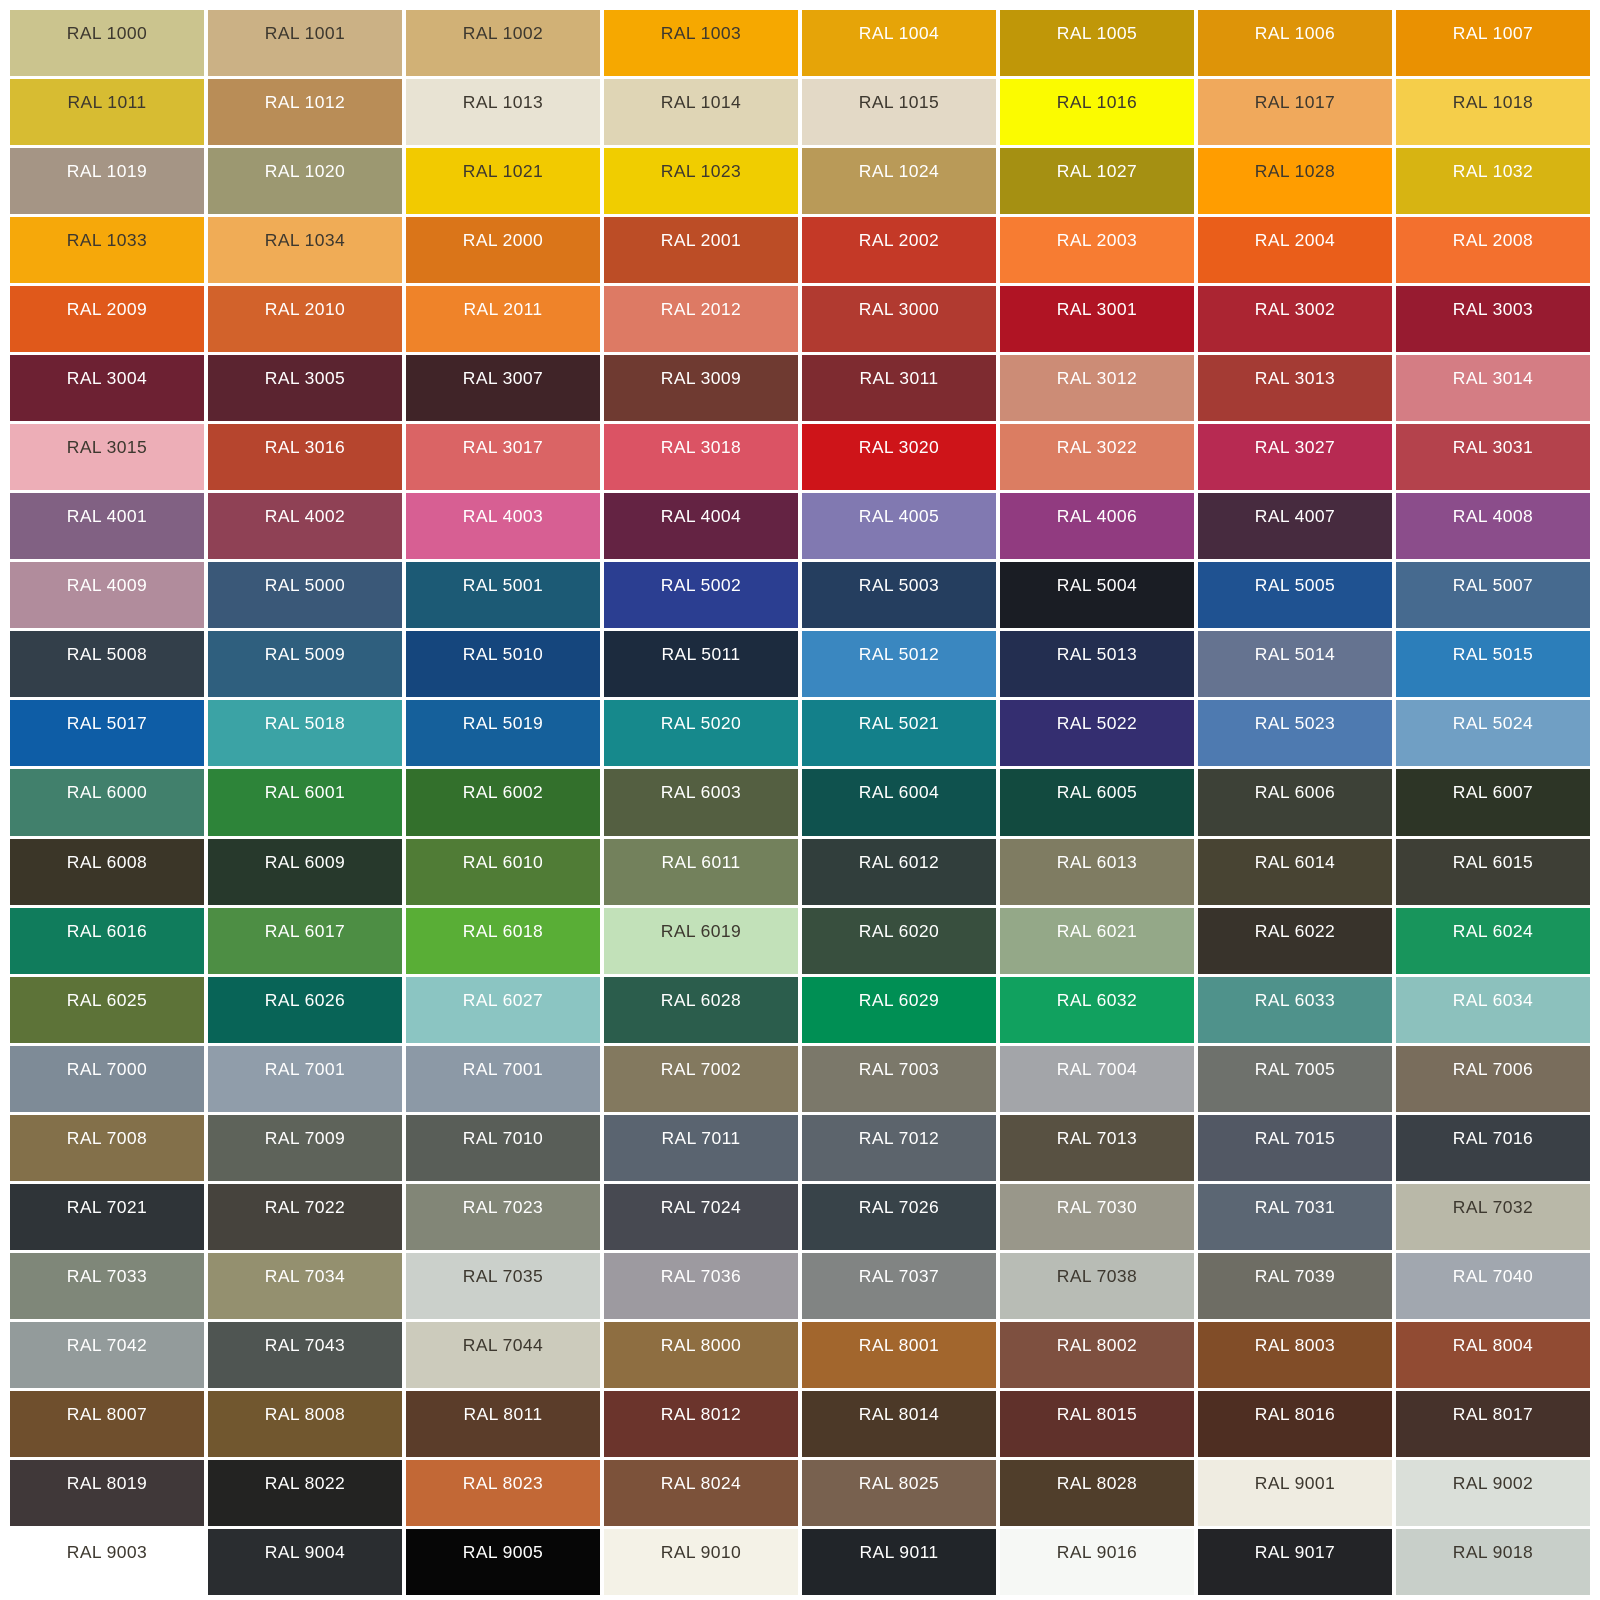  I want to click on swatch-ral-3003: RAL 3003, so click(1493, 319).